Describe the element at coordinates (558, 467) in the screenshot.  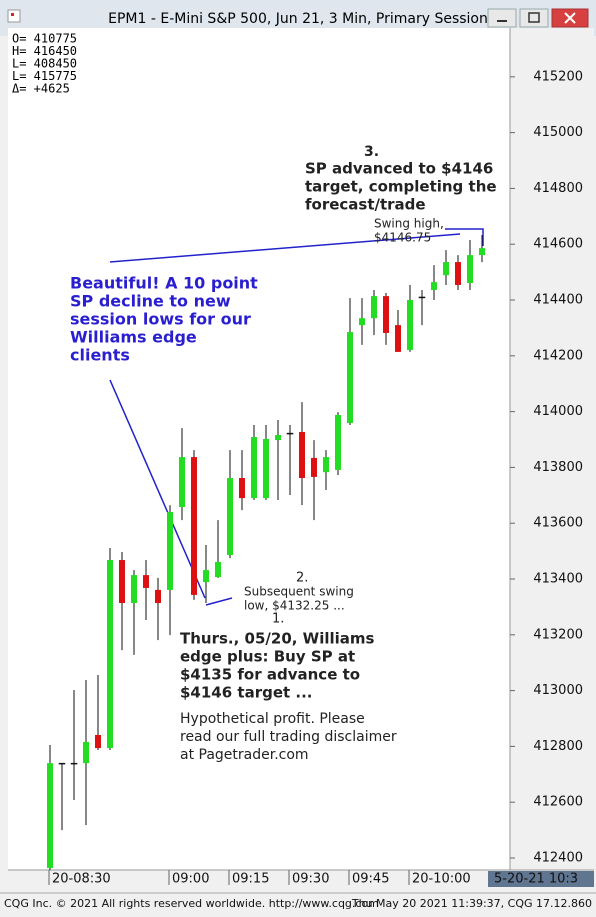
I see `y-tick-label: 413800` at that location.